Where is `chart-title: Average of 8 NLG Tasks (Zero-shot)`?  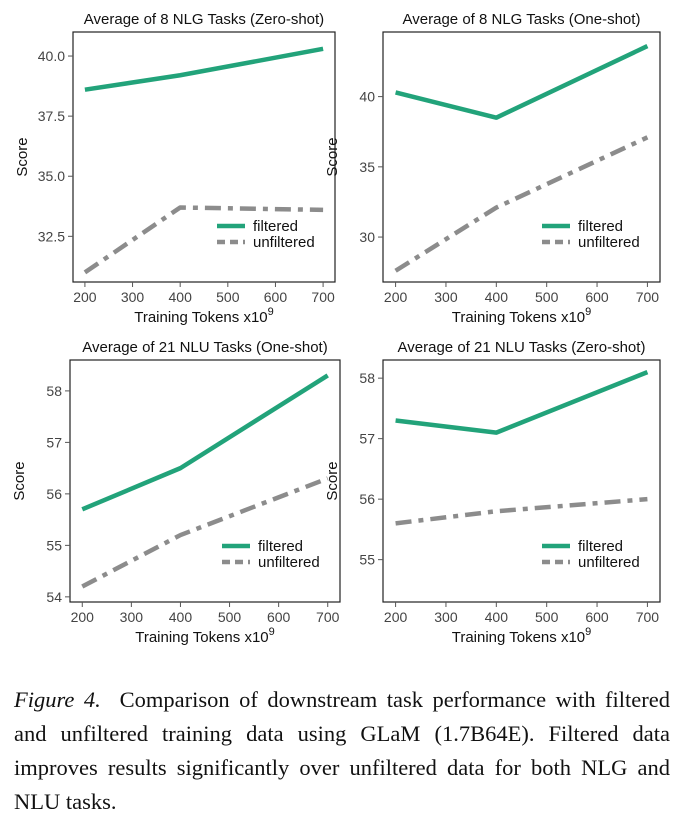
chart-title: Average of 8 NLG Tasks (Zero-shot) is located at coordinates (204, 19).